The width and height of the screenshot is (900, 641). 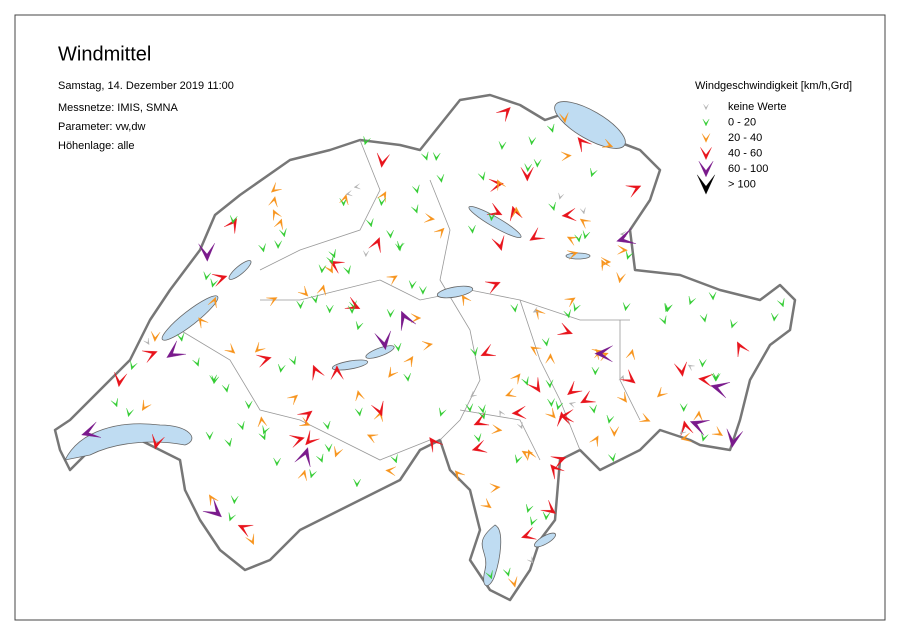 What do you see at coordinates (748, 169) in the screenshot?
I see `legend-label: 60 - 100` at bounding box center [748, 169].